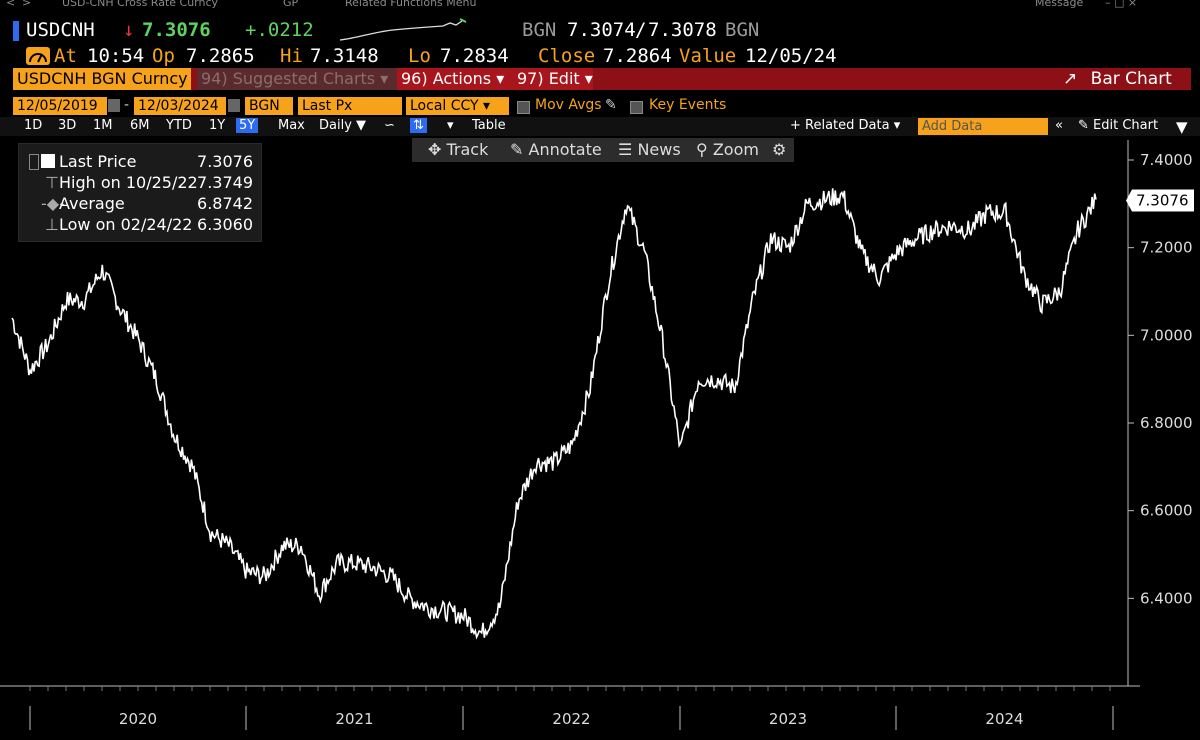 The height and width of the screenshot is (740, 1200). I want to click on y-tick-label: 6.6000, so click(1166, 511).